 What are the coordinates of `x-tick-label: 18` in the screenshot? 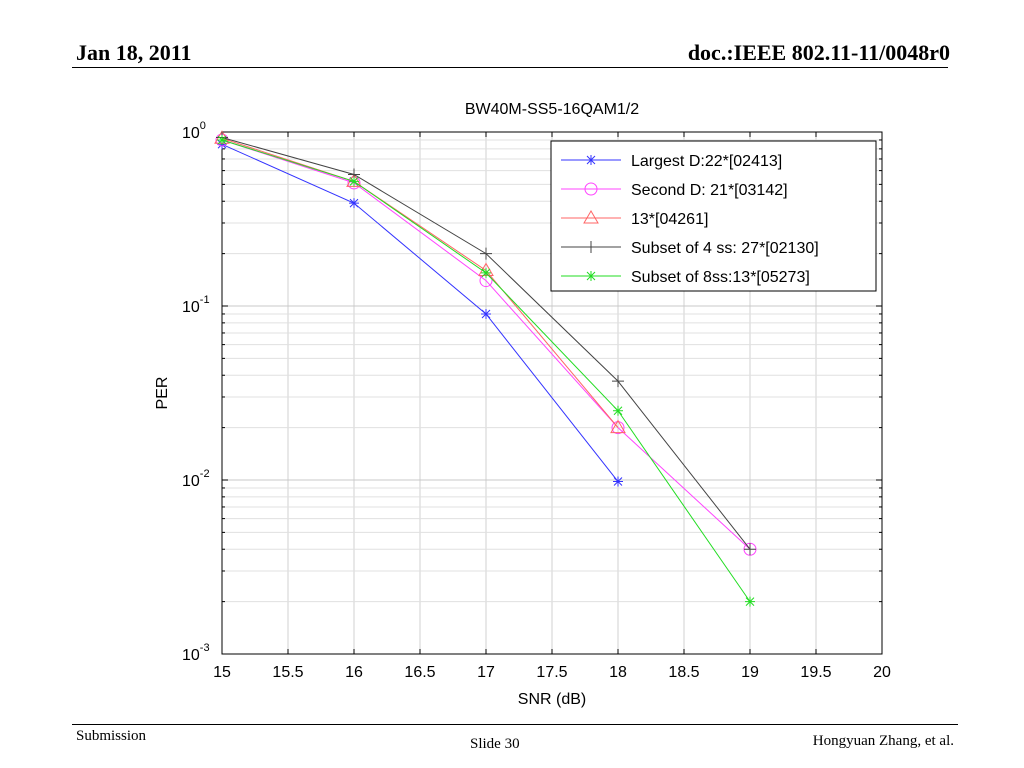 It's located at (618, 672).